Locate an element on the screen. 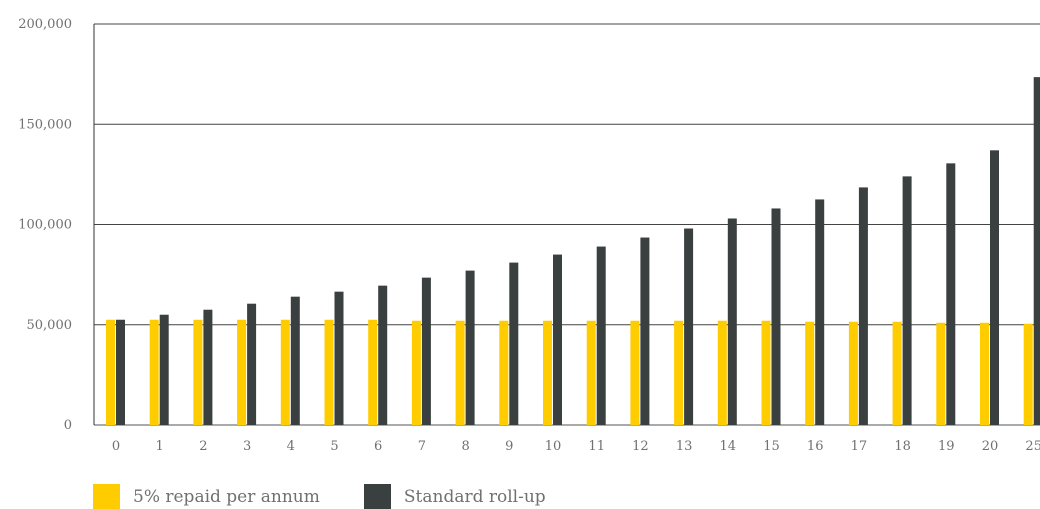 The image size is (1040, 509). y-tick-label: 50,000 is located at coordinates (50, 325).